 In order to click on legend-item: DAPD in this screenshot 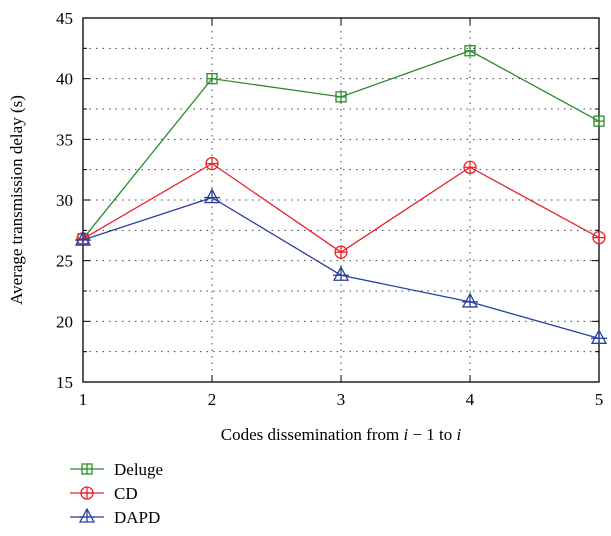, I will do `click(115, 517)`.